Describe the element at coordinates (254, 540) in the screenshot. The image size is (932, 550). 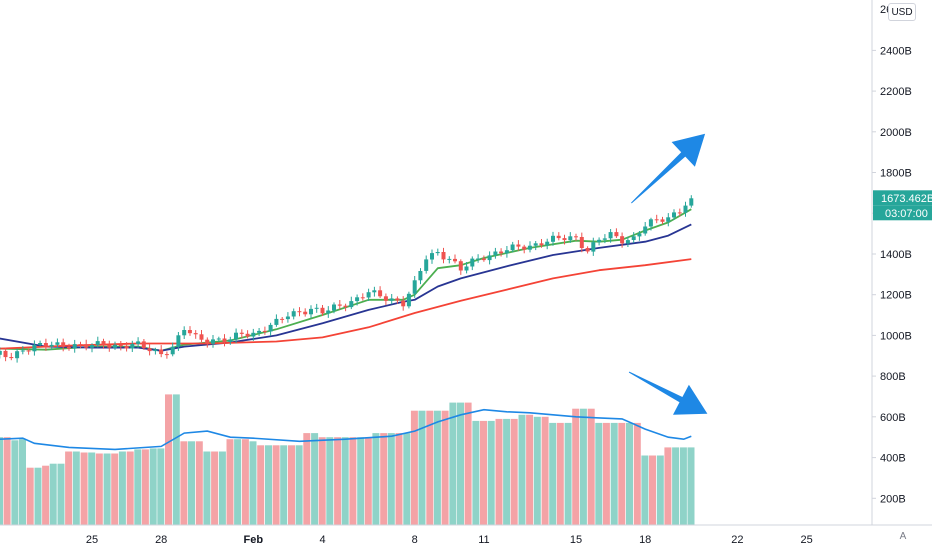
I see `time-tick-label: Feb` at that location.